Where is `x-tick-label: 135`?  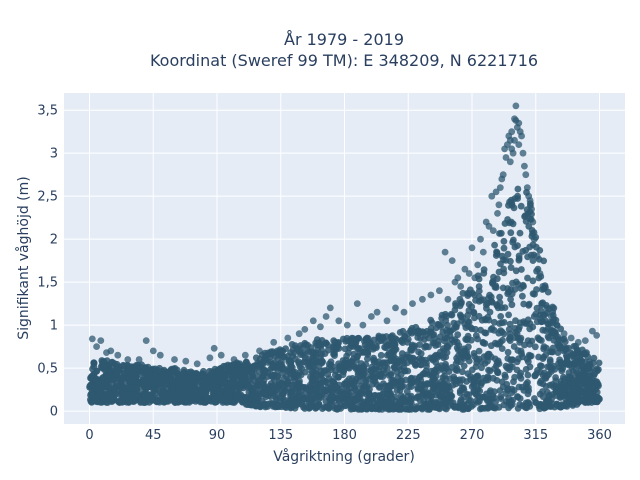 x-tick-label: 135 is located at coordinates (280, 435).